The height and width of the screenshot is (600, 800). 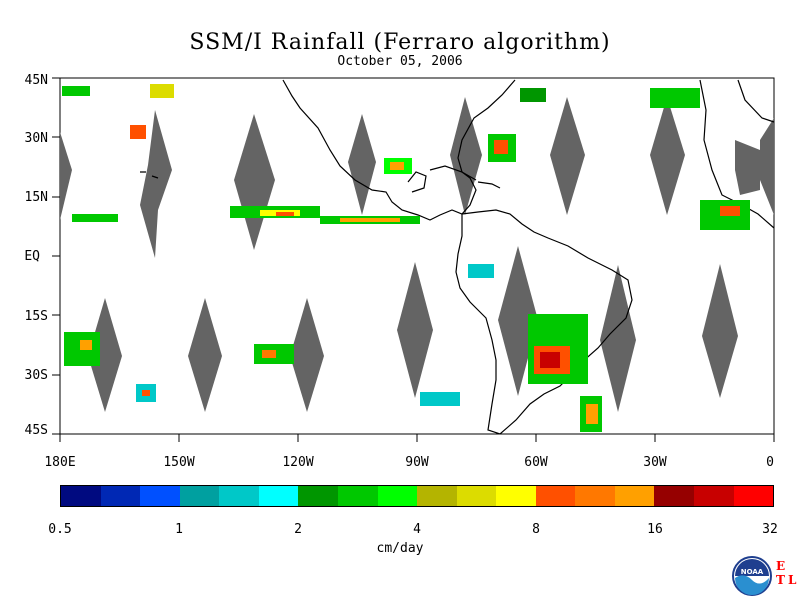 What do you see at coordinates (752, 572) in the screenshot?
I see `noaa-logo-text: NOAA` at bounding box center [752, 572].